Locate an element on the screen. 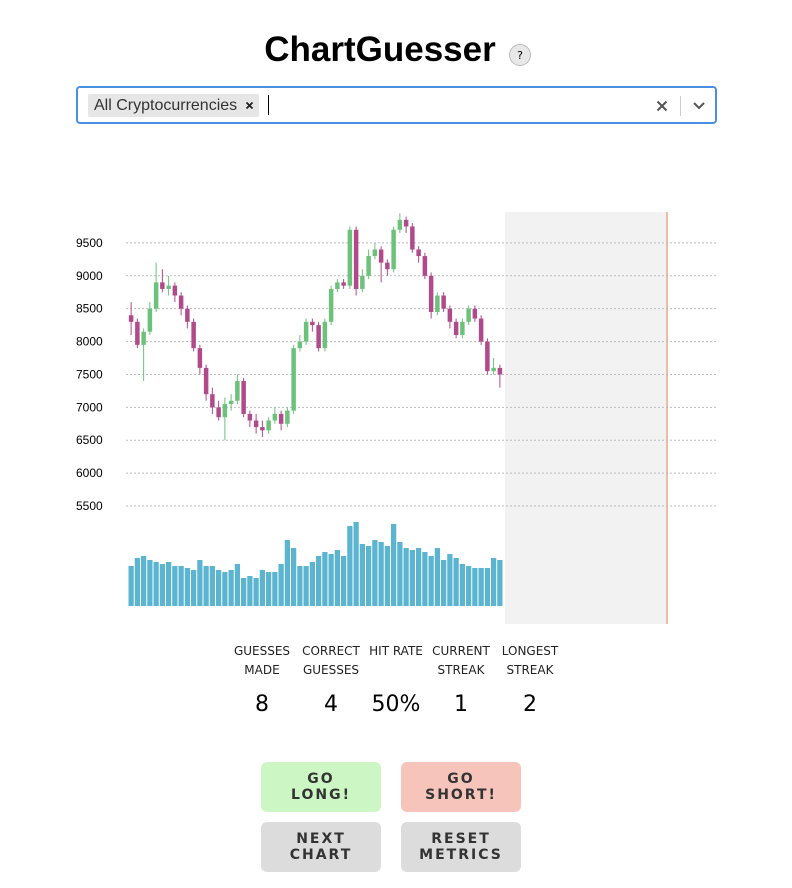 The image size is (792, 888). help-button: ? is located at coordinates (520, 55).